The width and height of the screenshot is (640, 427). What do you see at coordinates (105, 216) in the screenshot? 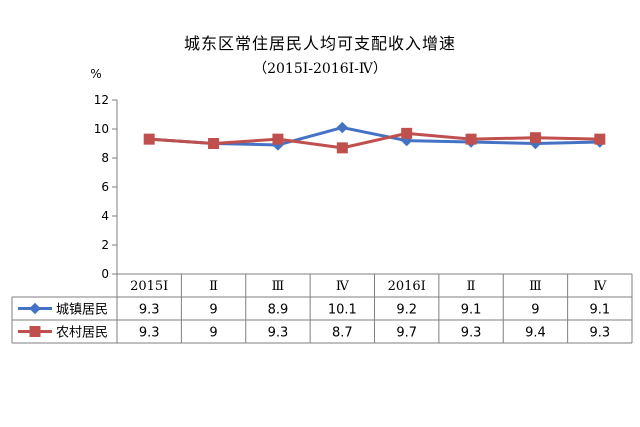
I see `y-tick-label: 4` at bounding box center [105, 216].